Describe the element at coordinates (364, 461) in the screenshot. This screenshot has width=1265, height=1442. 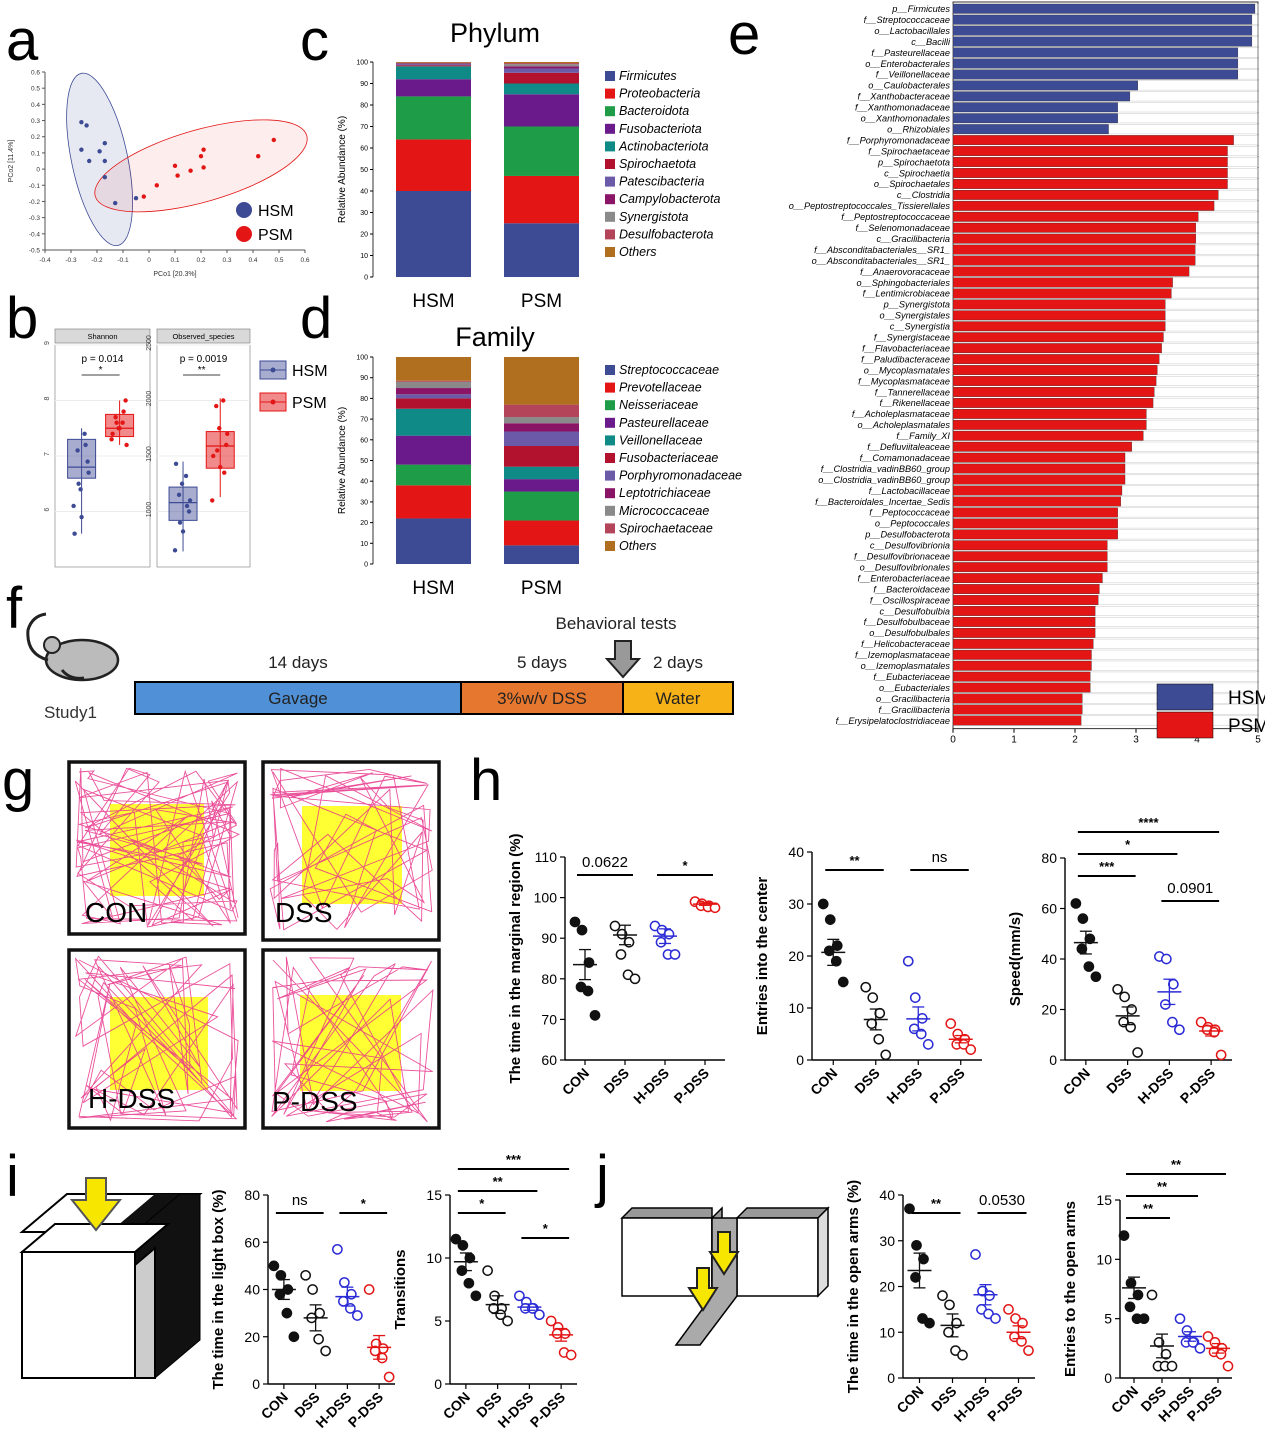
I see `y-tick-label: 50` at that location.